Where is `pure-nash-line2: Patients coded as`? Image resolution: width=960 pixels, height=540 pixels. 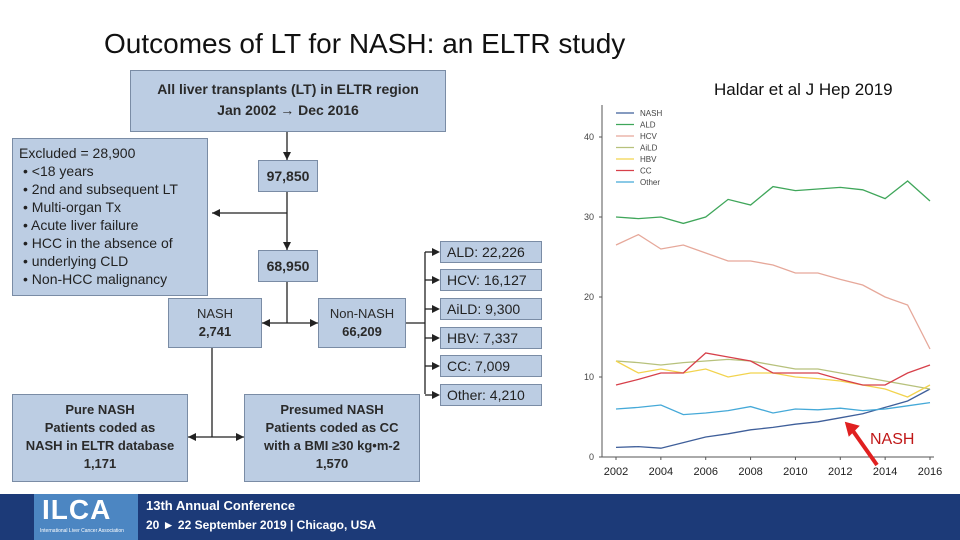 pure-nash-line2: Patients coded as is located at coordinates (100, 427).